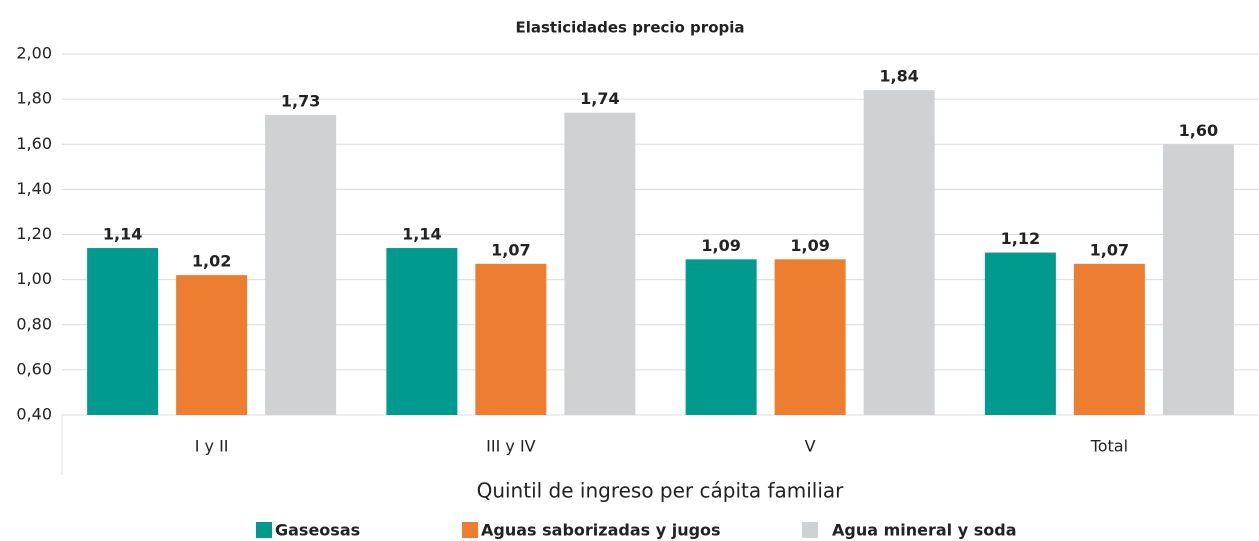 Image resolution: width=1259 pixels, height=541 pixels. What do you see at coordinates (1020, 238) in the screenshot?
I see `value-label: 1,12` at bounding box center [1020, 238].